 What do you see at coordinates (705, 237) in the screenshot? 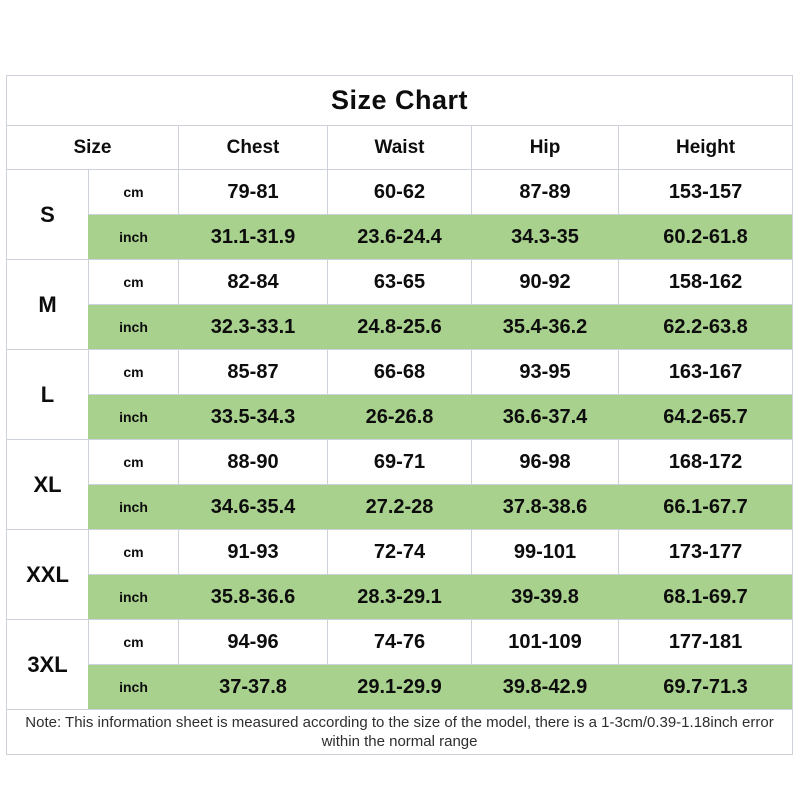
I see `cell-s-height-inch: 60.2-61.8` at bounding box center [705, 237].